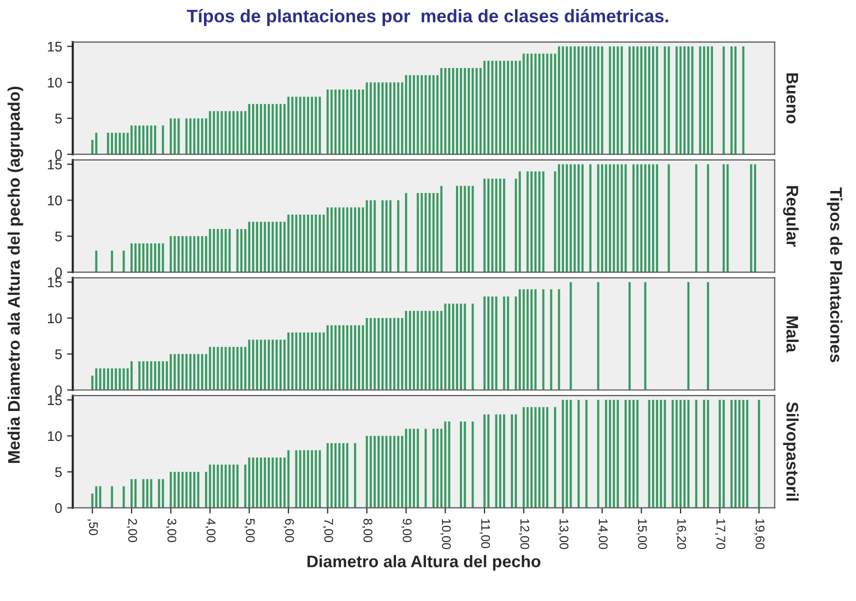 This screenshot has height=601, width=856. I want to click on x-tick-label: 15,00, so click(641, 534).